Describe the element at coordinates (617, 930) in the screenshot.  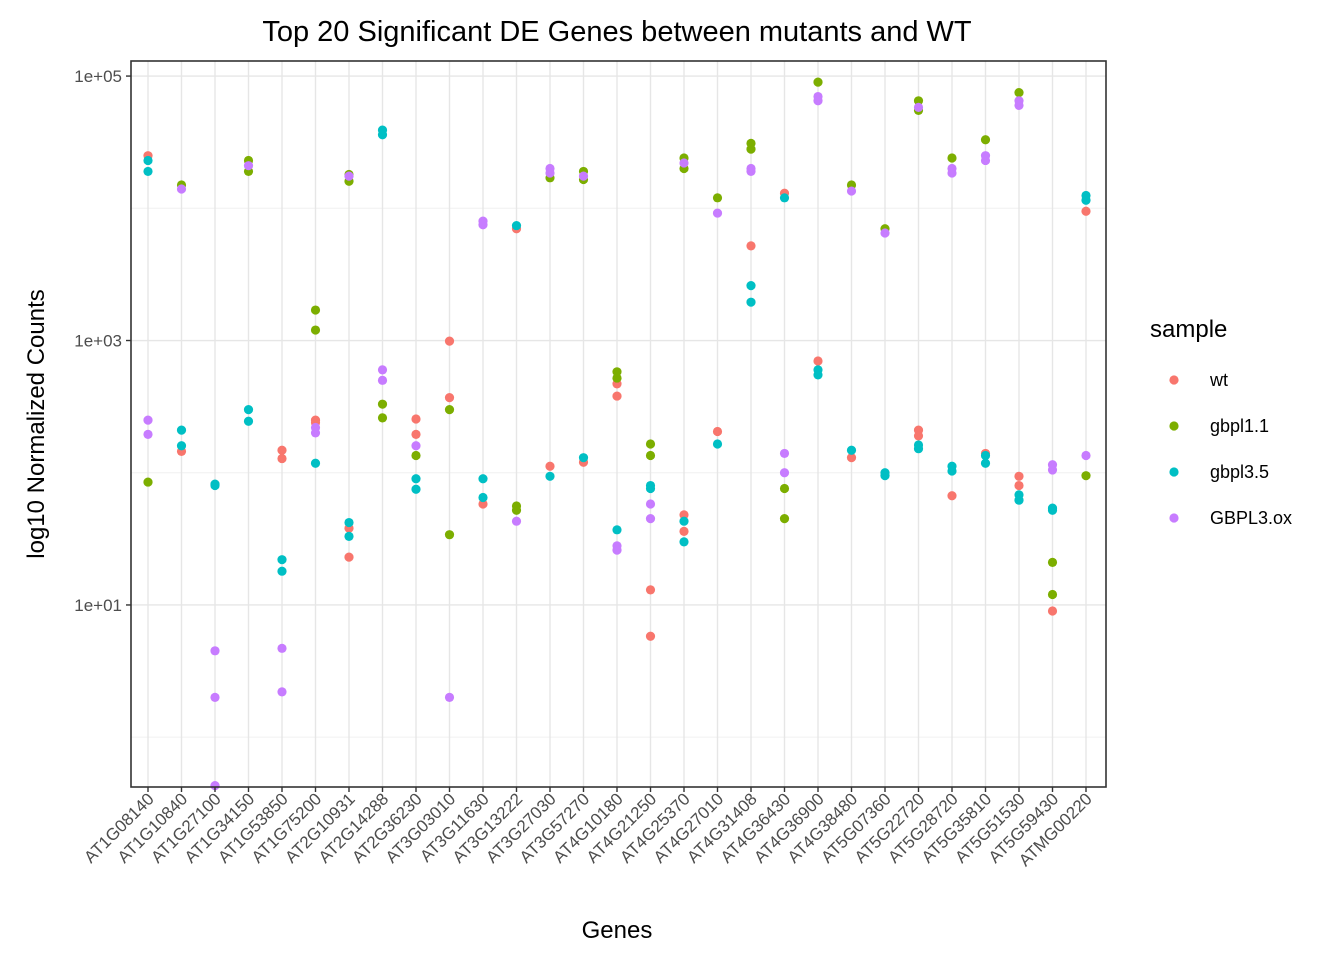
I see `x-axis-title: Genes` at that location.